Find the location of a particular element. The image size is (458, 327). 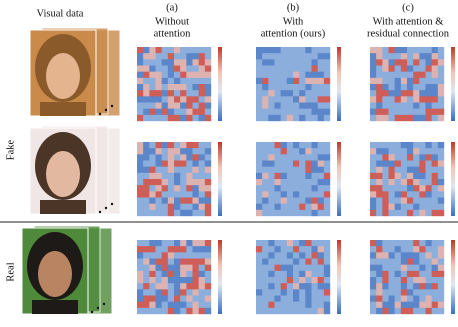

ellipsis-dot is located at coordinates (106, 110).